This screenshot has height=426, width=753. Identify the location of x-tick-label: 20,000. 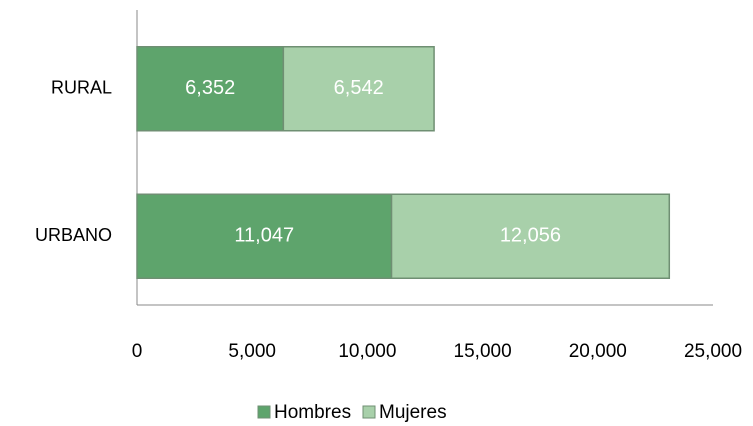
(598, 351).